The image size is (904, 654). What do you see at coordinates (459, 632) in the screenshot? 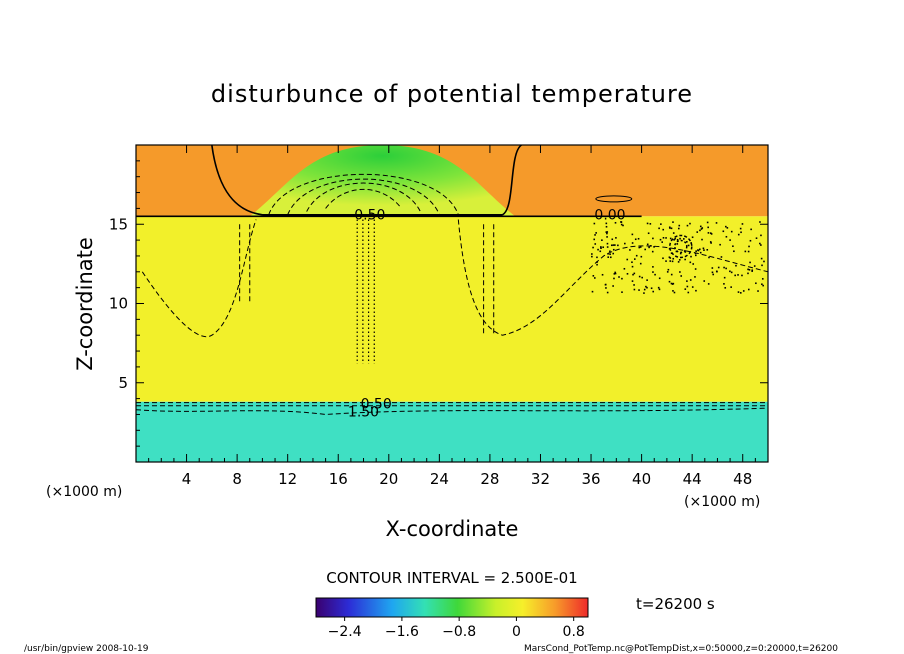
I see `colorbar-tick-label: −0.8` at bounding box center [459, 632].